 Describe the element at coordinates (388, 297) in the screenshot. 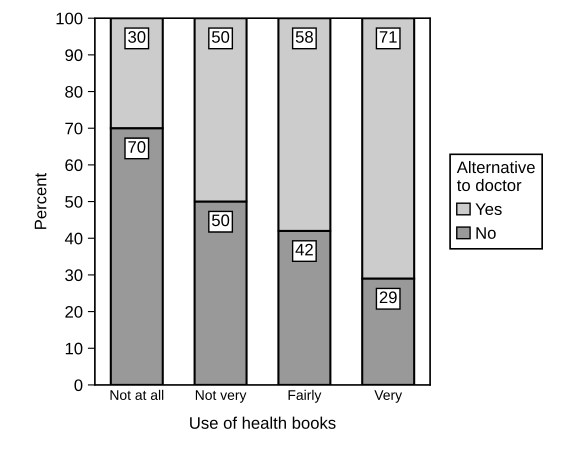

I see `data-label: 29` at that location.